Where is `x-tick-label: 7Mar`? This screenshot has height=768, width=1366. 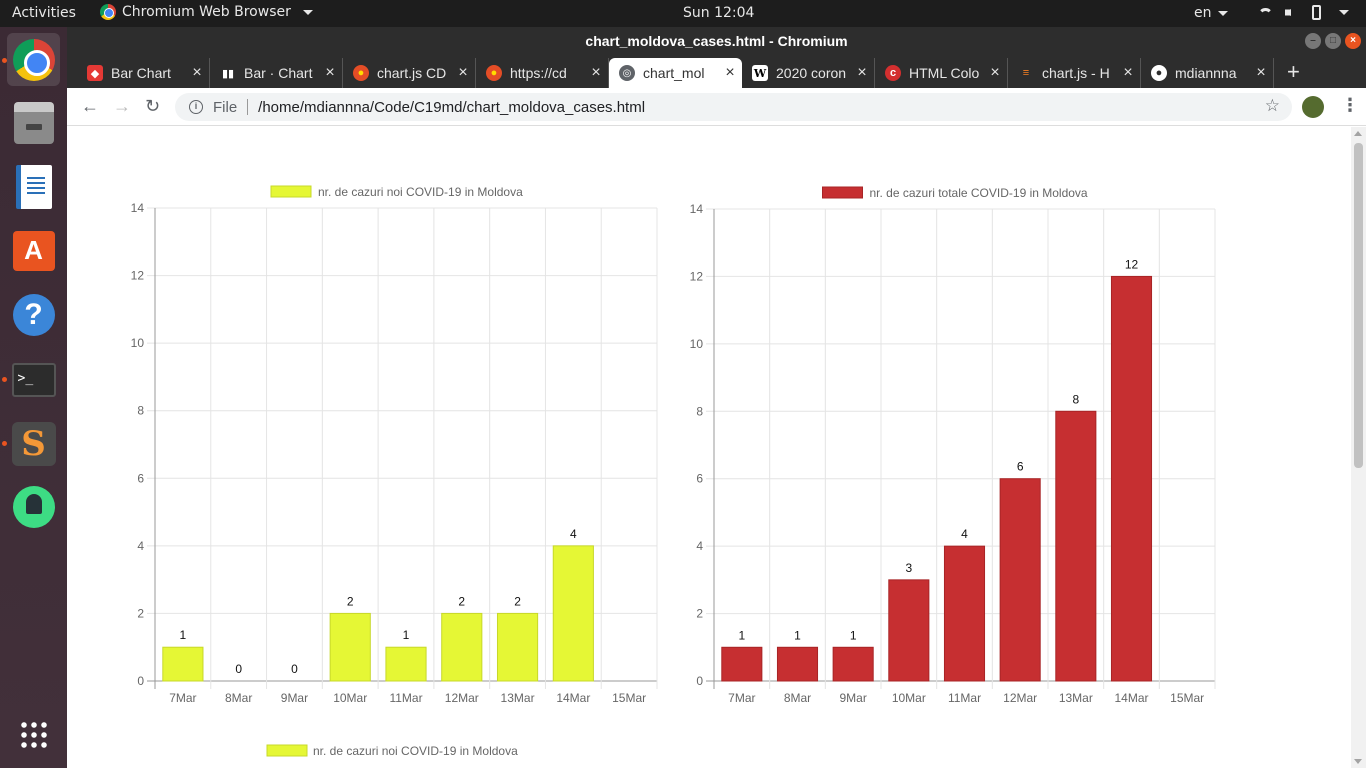 x-tick-label: 7Mar is located at coordinates (182, 698).